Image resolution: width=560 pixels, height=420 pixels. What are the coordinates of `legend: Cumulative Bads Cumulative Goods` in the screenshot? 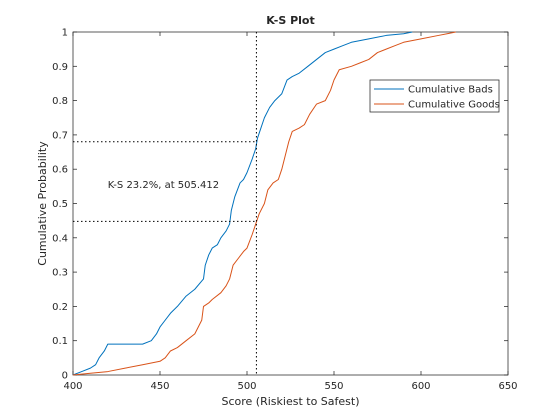 It's located at (434, 96).